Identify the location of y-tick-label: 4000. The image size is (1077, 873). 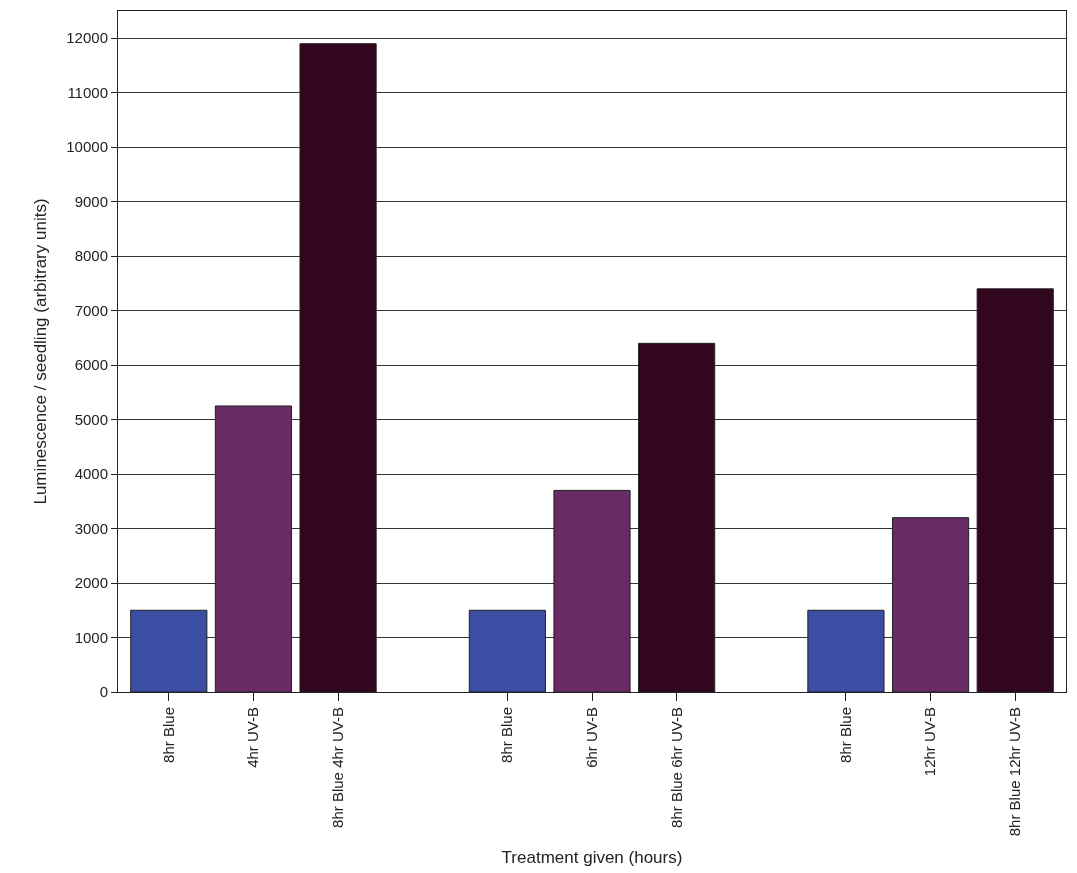
(91, 474).